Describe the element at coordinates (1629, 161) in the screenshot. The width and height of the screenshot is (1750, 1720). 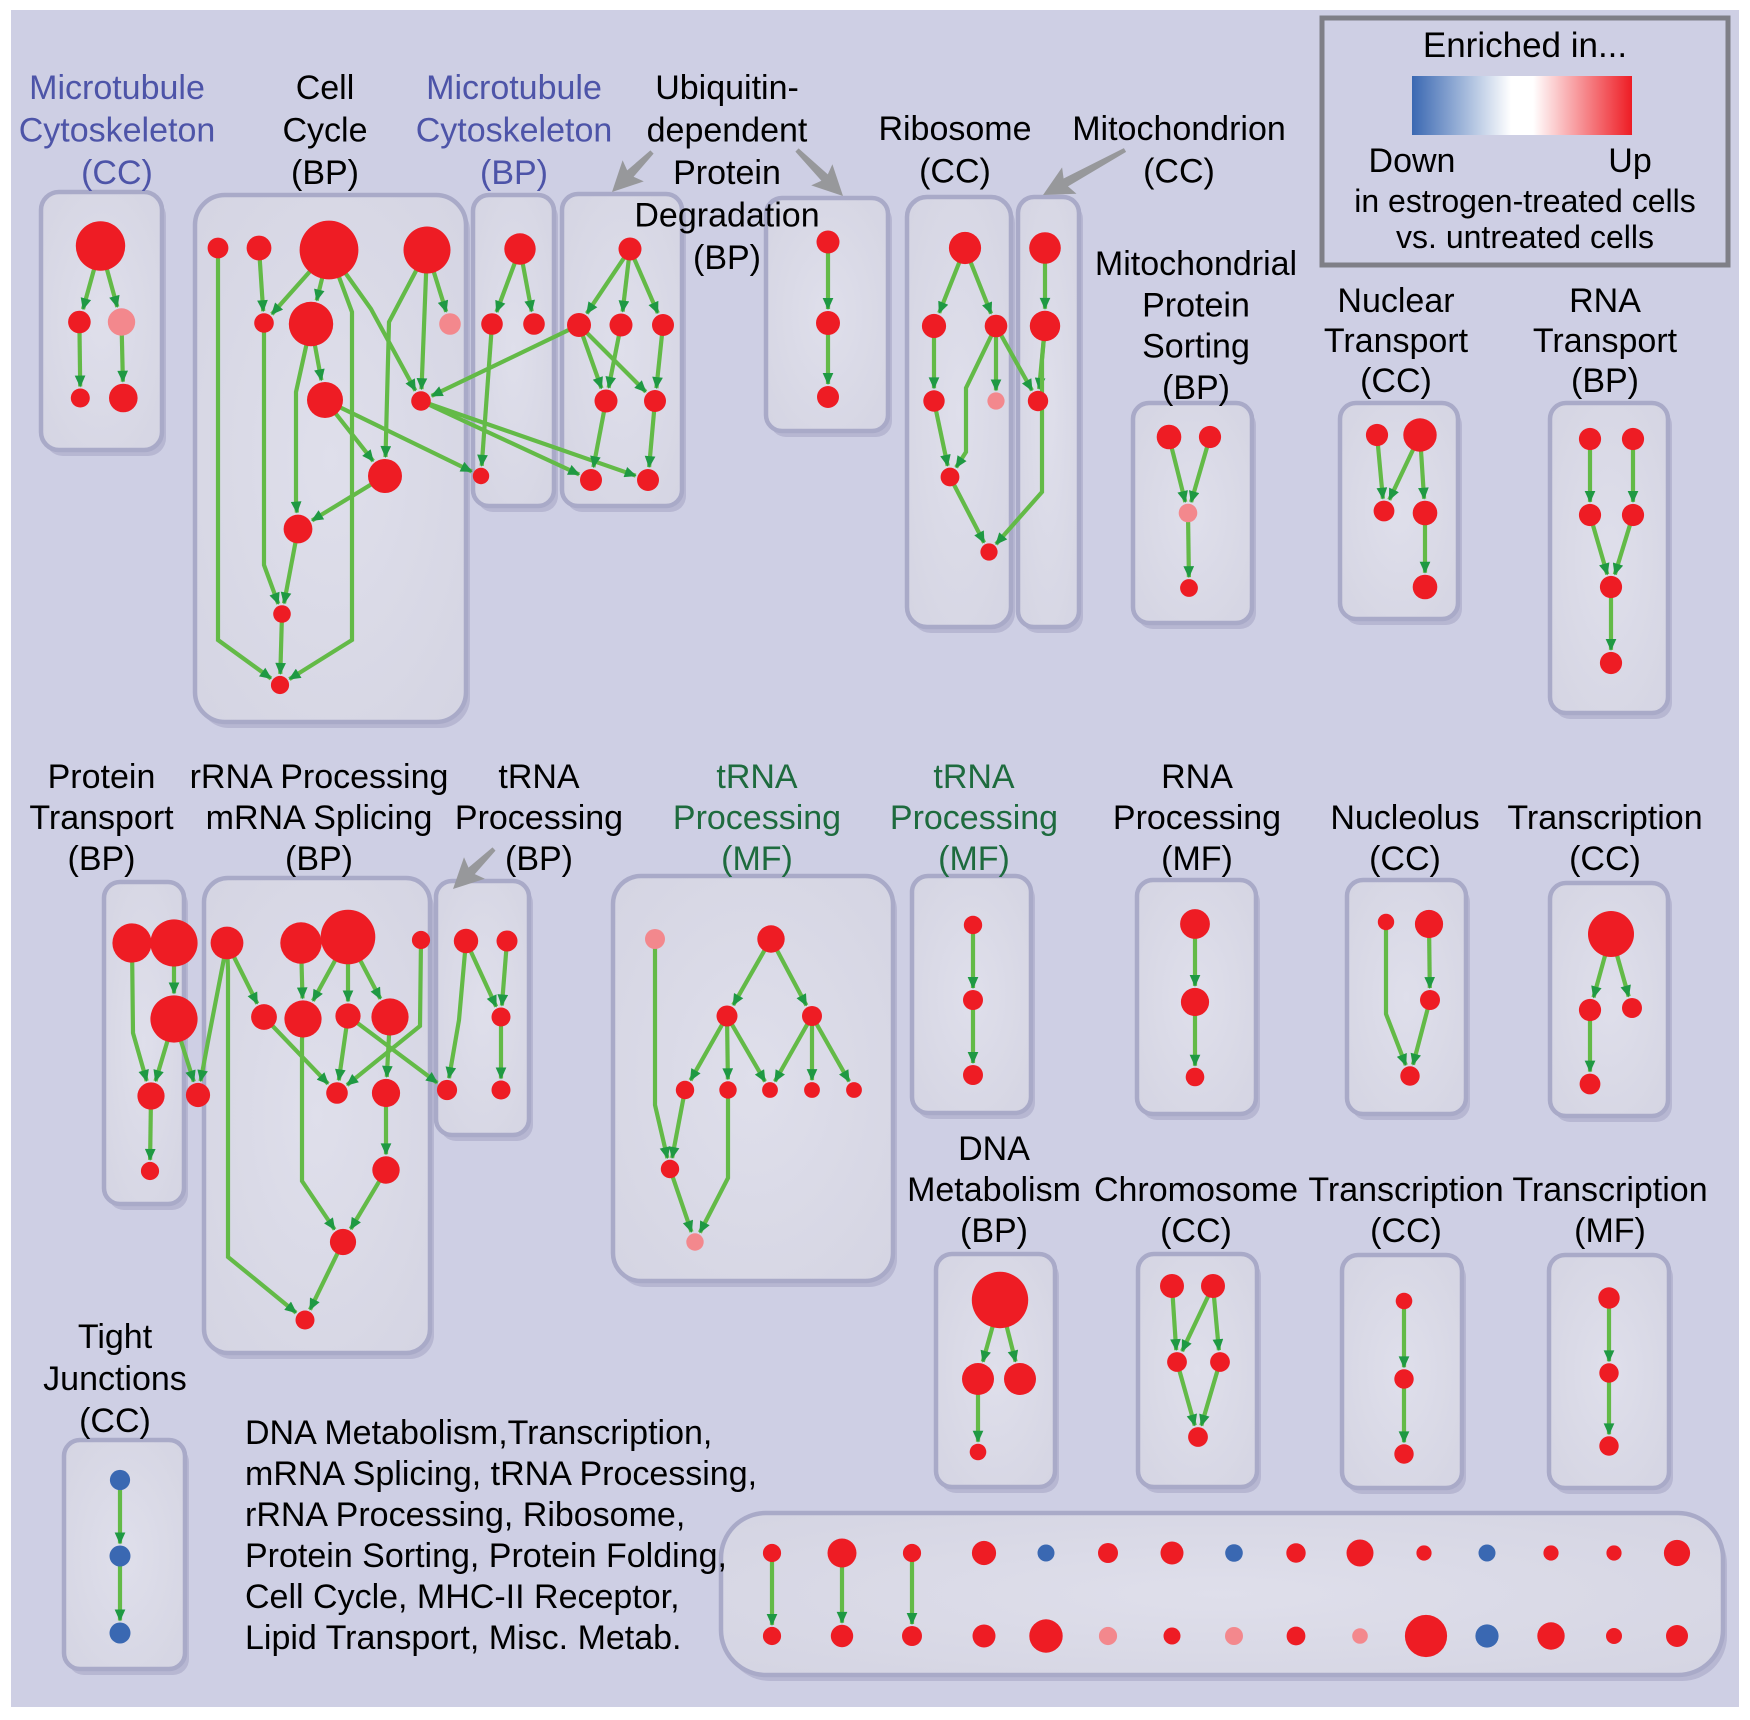
I see `svg-text: Up` at that location.